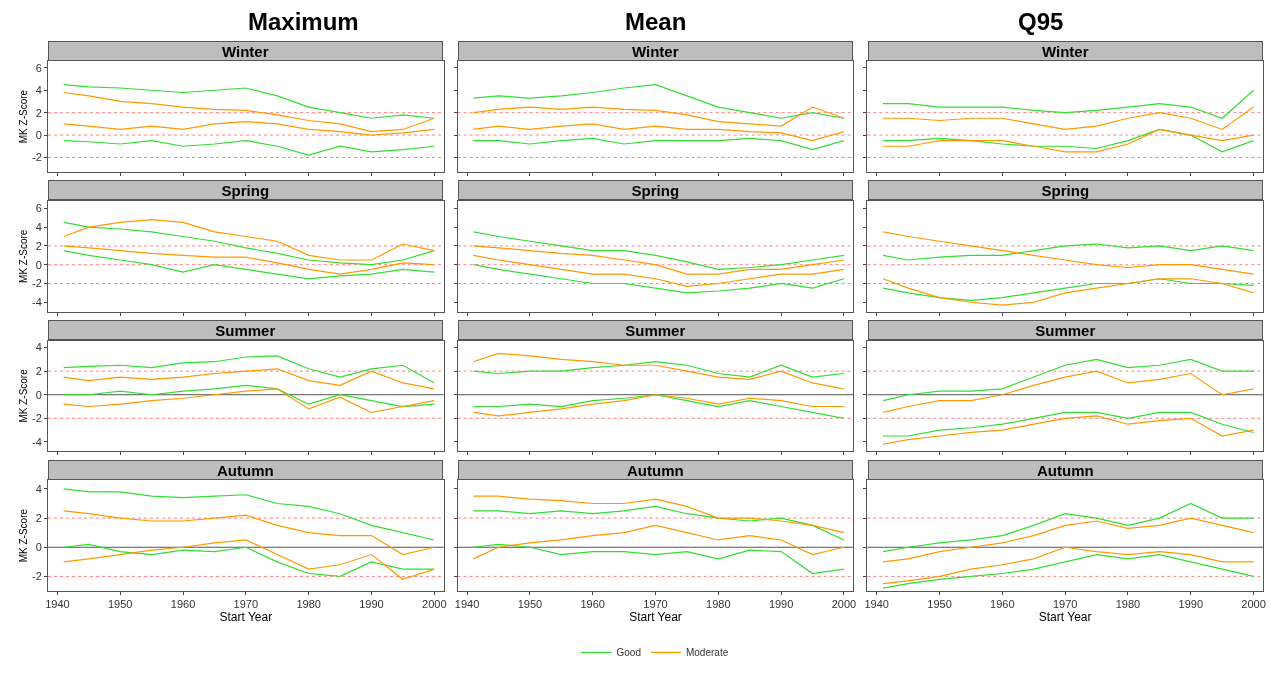  I want to click on legend-label: Moderate, so click(707, 653).